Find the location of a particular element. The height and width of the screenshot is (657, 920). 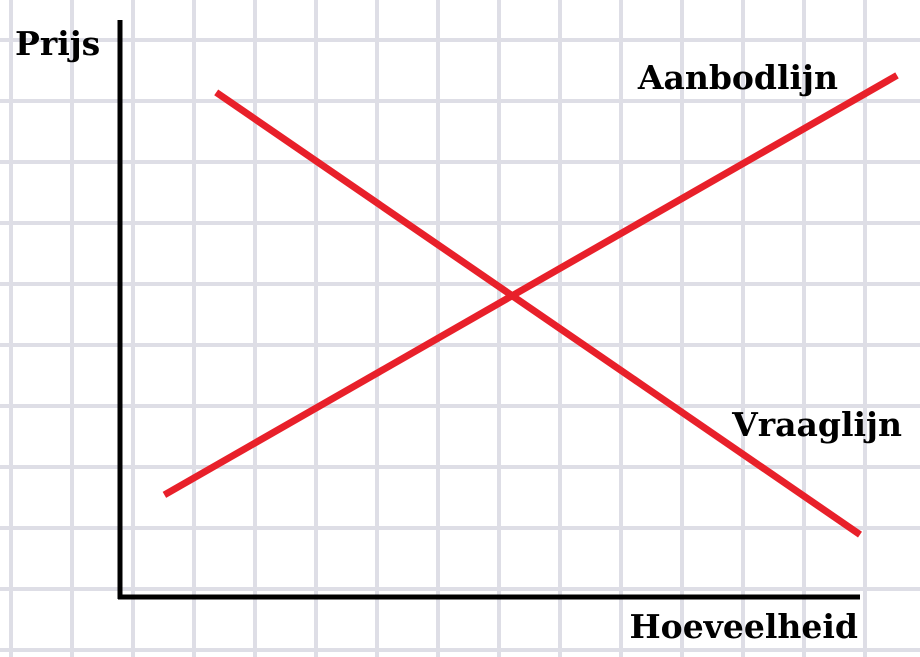

x-axis-label: Hoeveelheid is located at coordinates (744, 626).